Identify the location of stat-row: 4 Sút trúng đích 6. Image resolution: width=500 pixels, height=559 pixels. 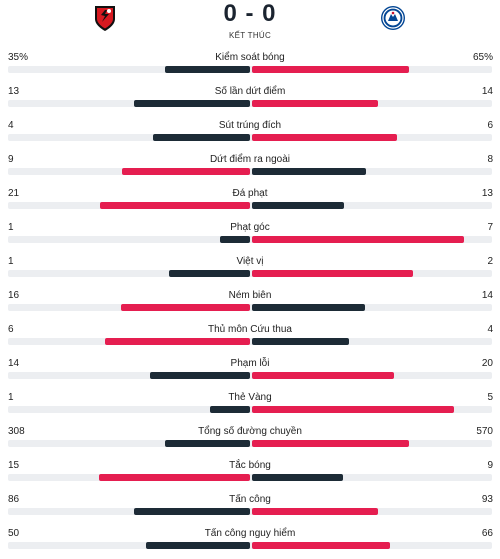
(250, 134).